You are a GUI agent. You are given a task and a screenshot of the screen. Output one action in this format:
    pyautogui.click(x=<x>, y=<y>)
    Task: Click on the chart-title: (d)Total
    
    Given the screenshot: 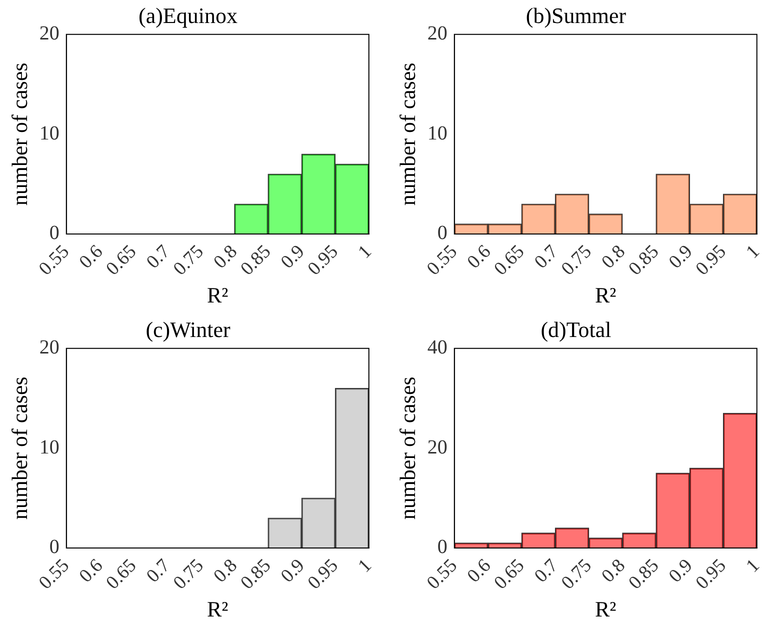 What is the action you would take?
    pyautogui.click(x=576, y=329)
    